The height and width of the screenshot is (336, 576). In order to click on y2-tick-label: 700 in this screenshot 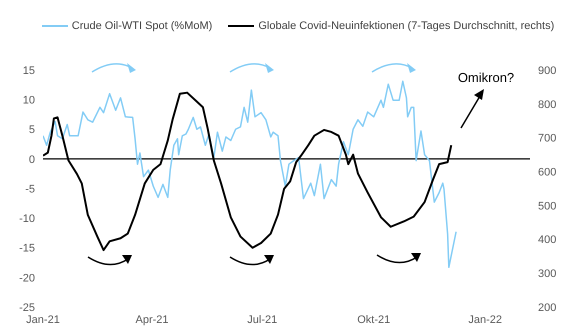, I will do `click(547, 138)`.